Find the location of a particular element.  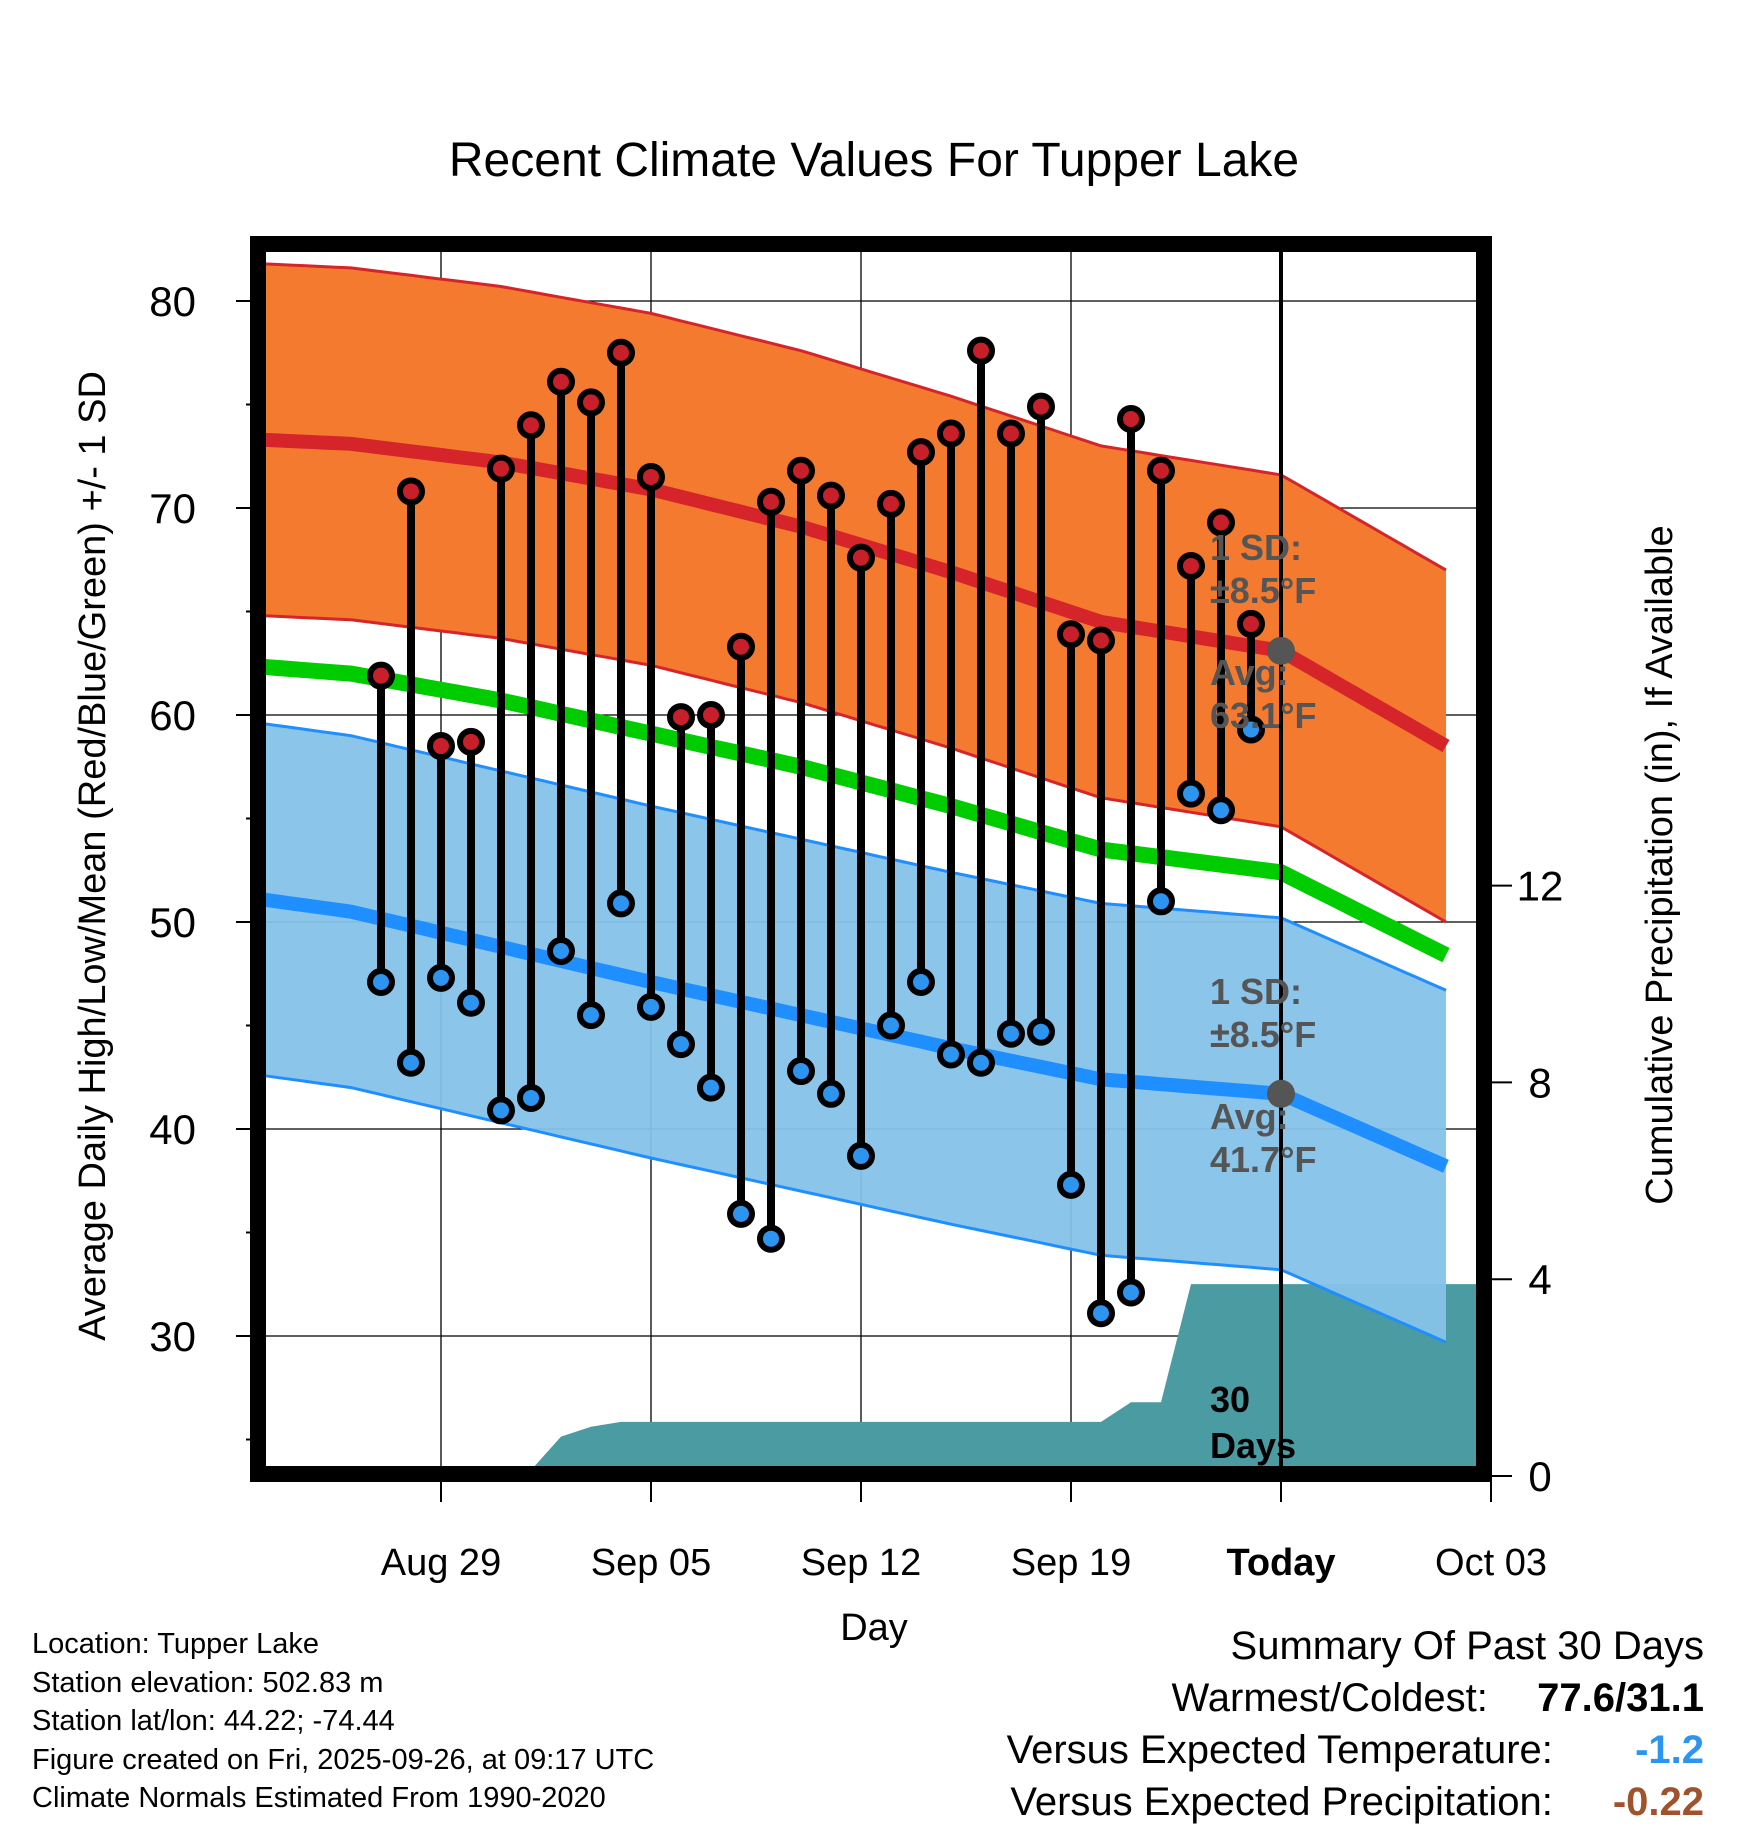

high-avg-value: 63.1°F is located at coordinates (1263, 715).